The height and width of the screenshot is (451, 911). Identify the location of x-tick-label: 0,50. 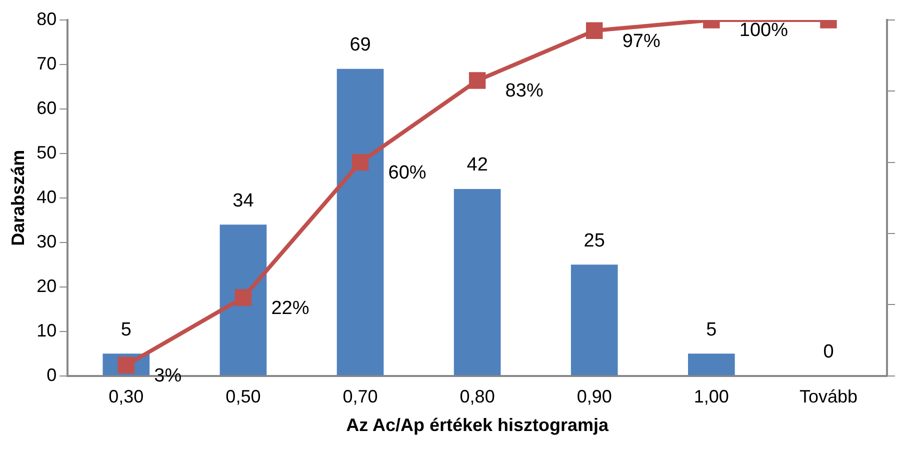
(243, 396).